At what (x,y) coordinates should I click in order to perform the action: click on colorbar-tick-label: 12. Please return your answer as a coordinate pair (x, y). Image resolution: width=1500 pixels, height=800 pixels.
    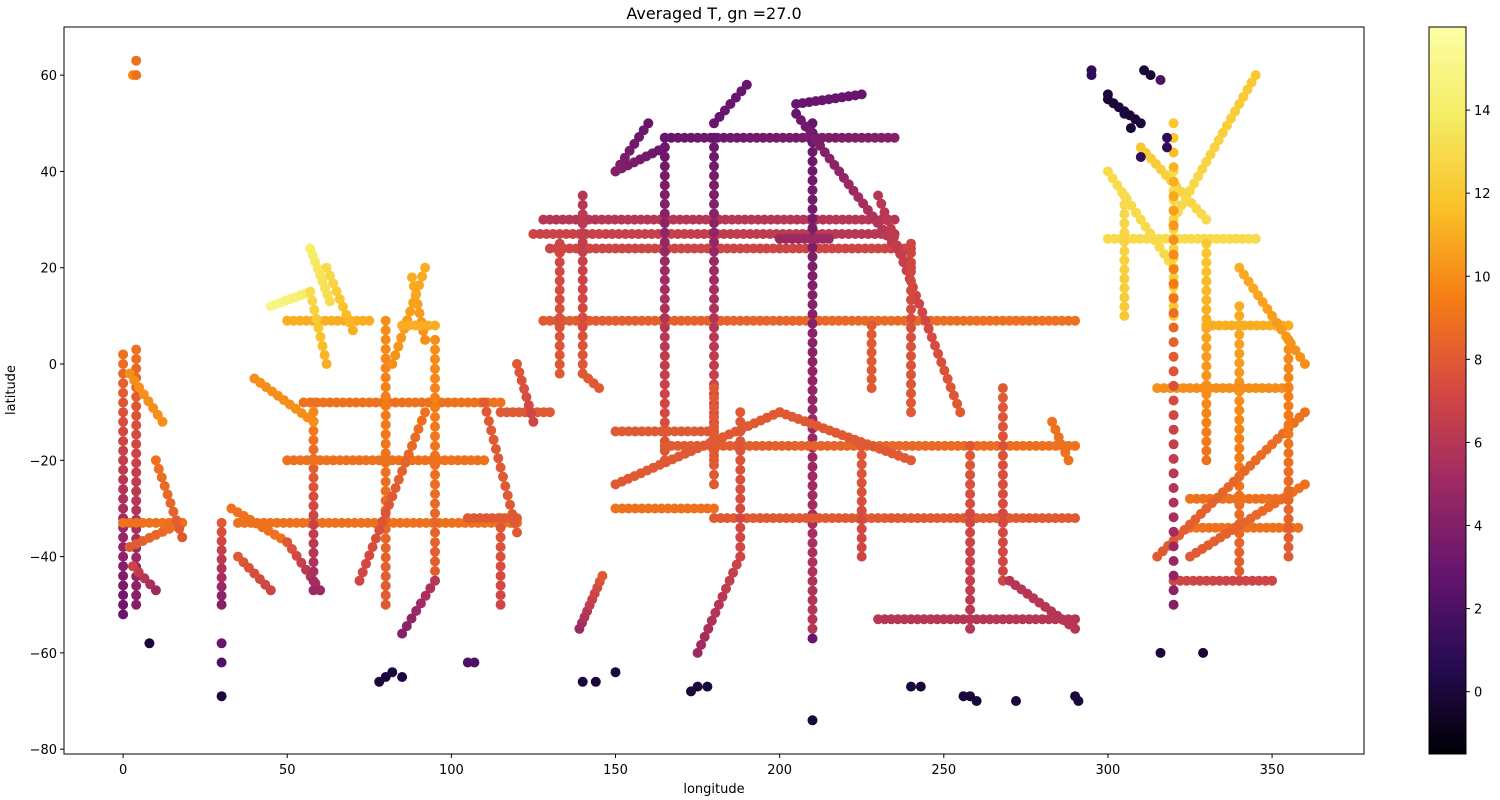
    Looking at the image, I should click on (1482, 194).